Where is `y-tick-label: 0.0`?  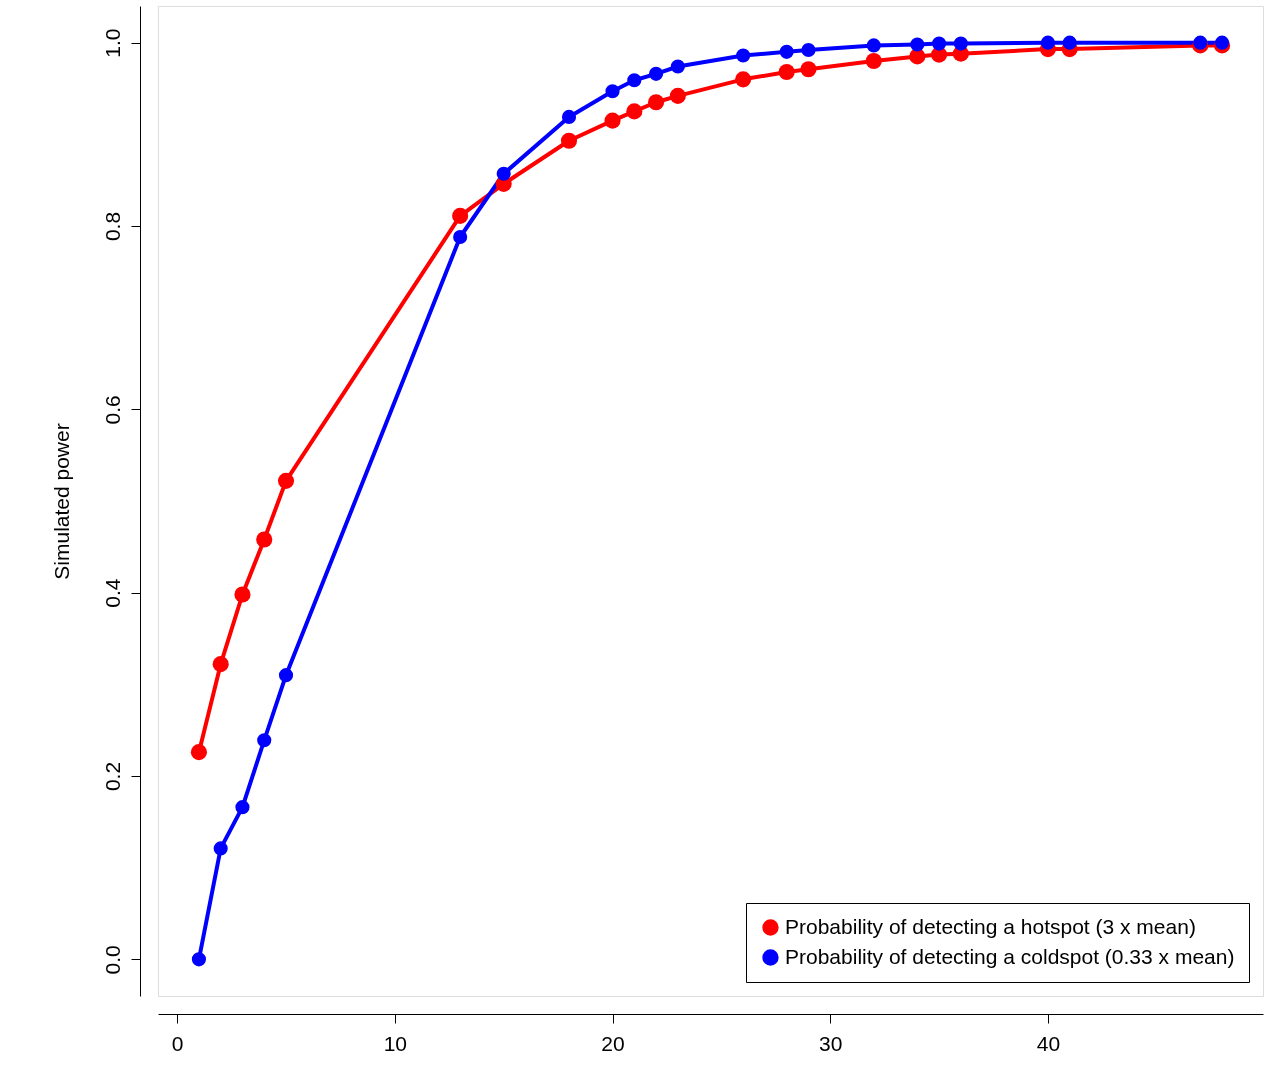
y-tick-label: 0.0 is located at coordinates (112, 960).